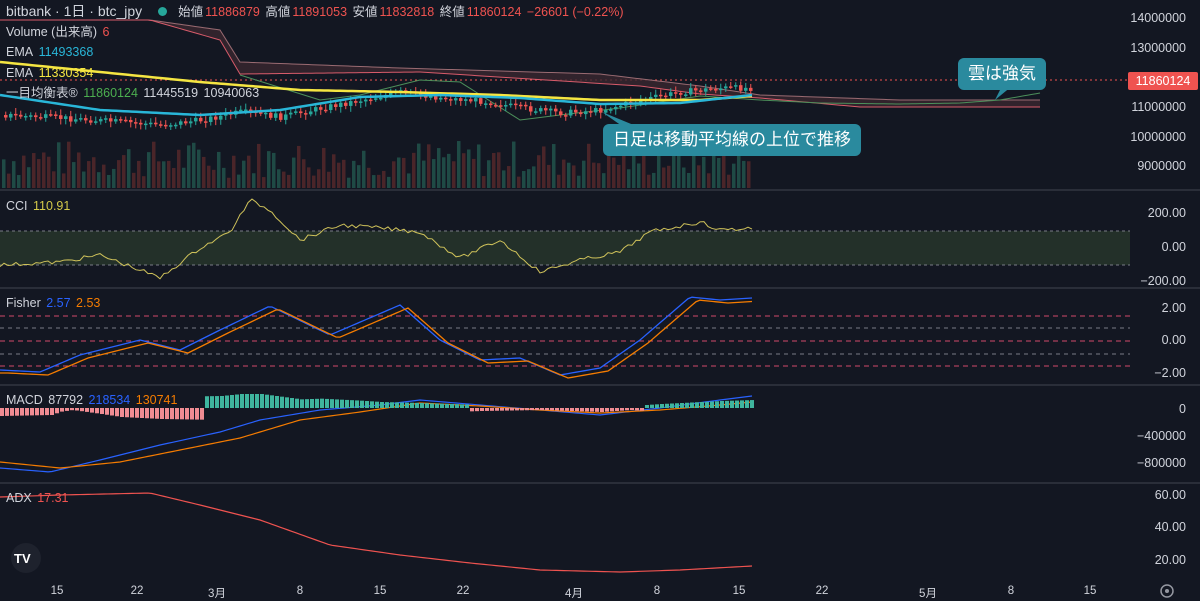  Describe the element at coordinates (50, 52) in the screenshot. I see `ema-fast-legend: EMA 11493368` at that location.